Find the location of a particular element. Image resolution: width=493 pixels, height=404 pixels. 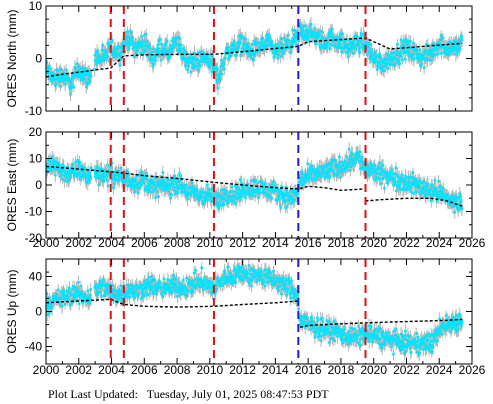

y-tick-label: -10 is located at coordinates (34, 212).